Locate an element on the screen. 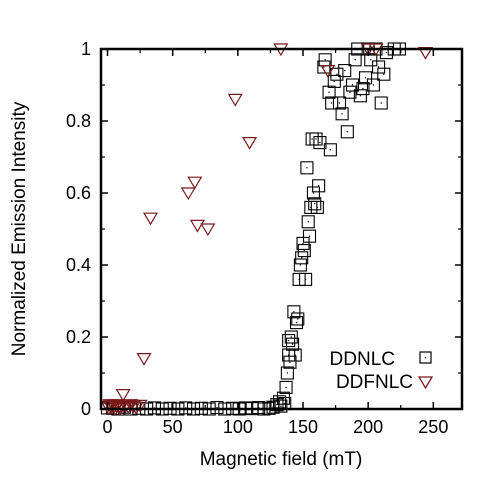 This screenshot has width=500, height=500. y-tick-label: 0.4 is located at coordinates (78, 265).